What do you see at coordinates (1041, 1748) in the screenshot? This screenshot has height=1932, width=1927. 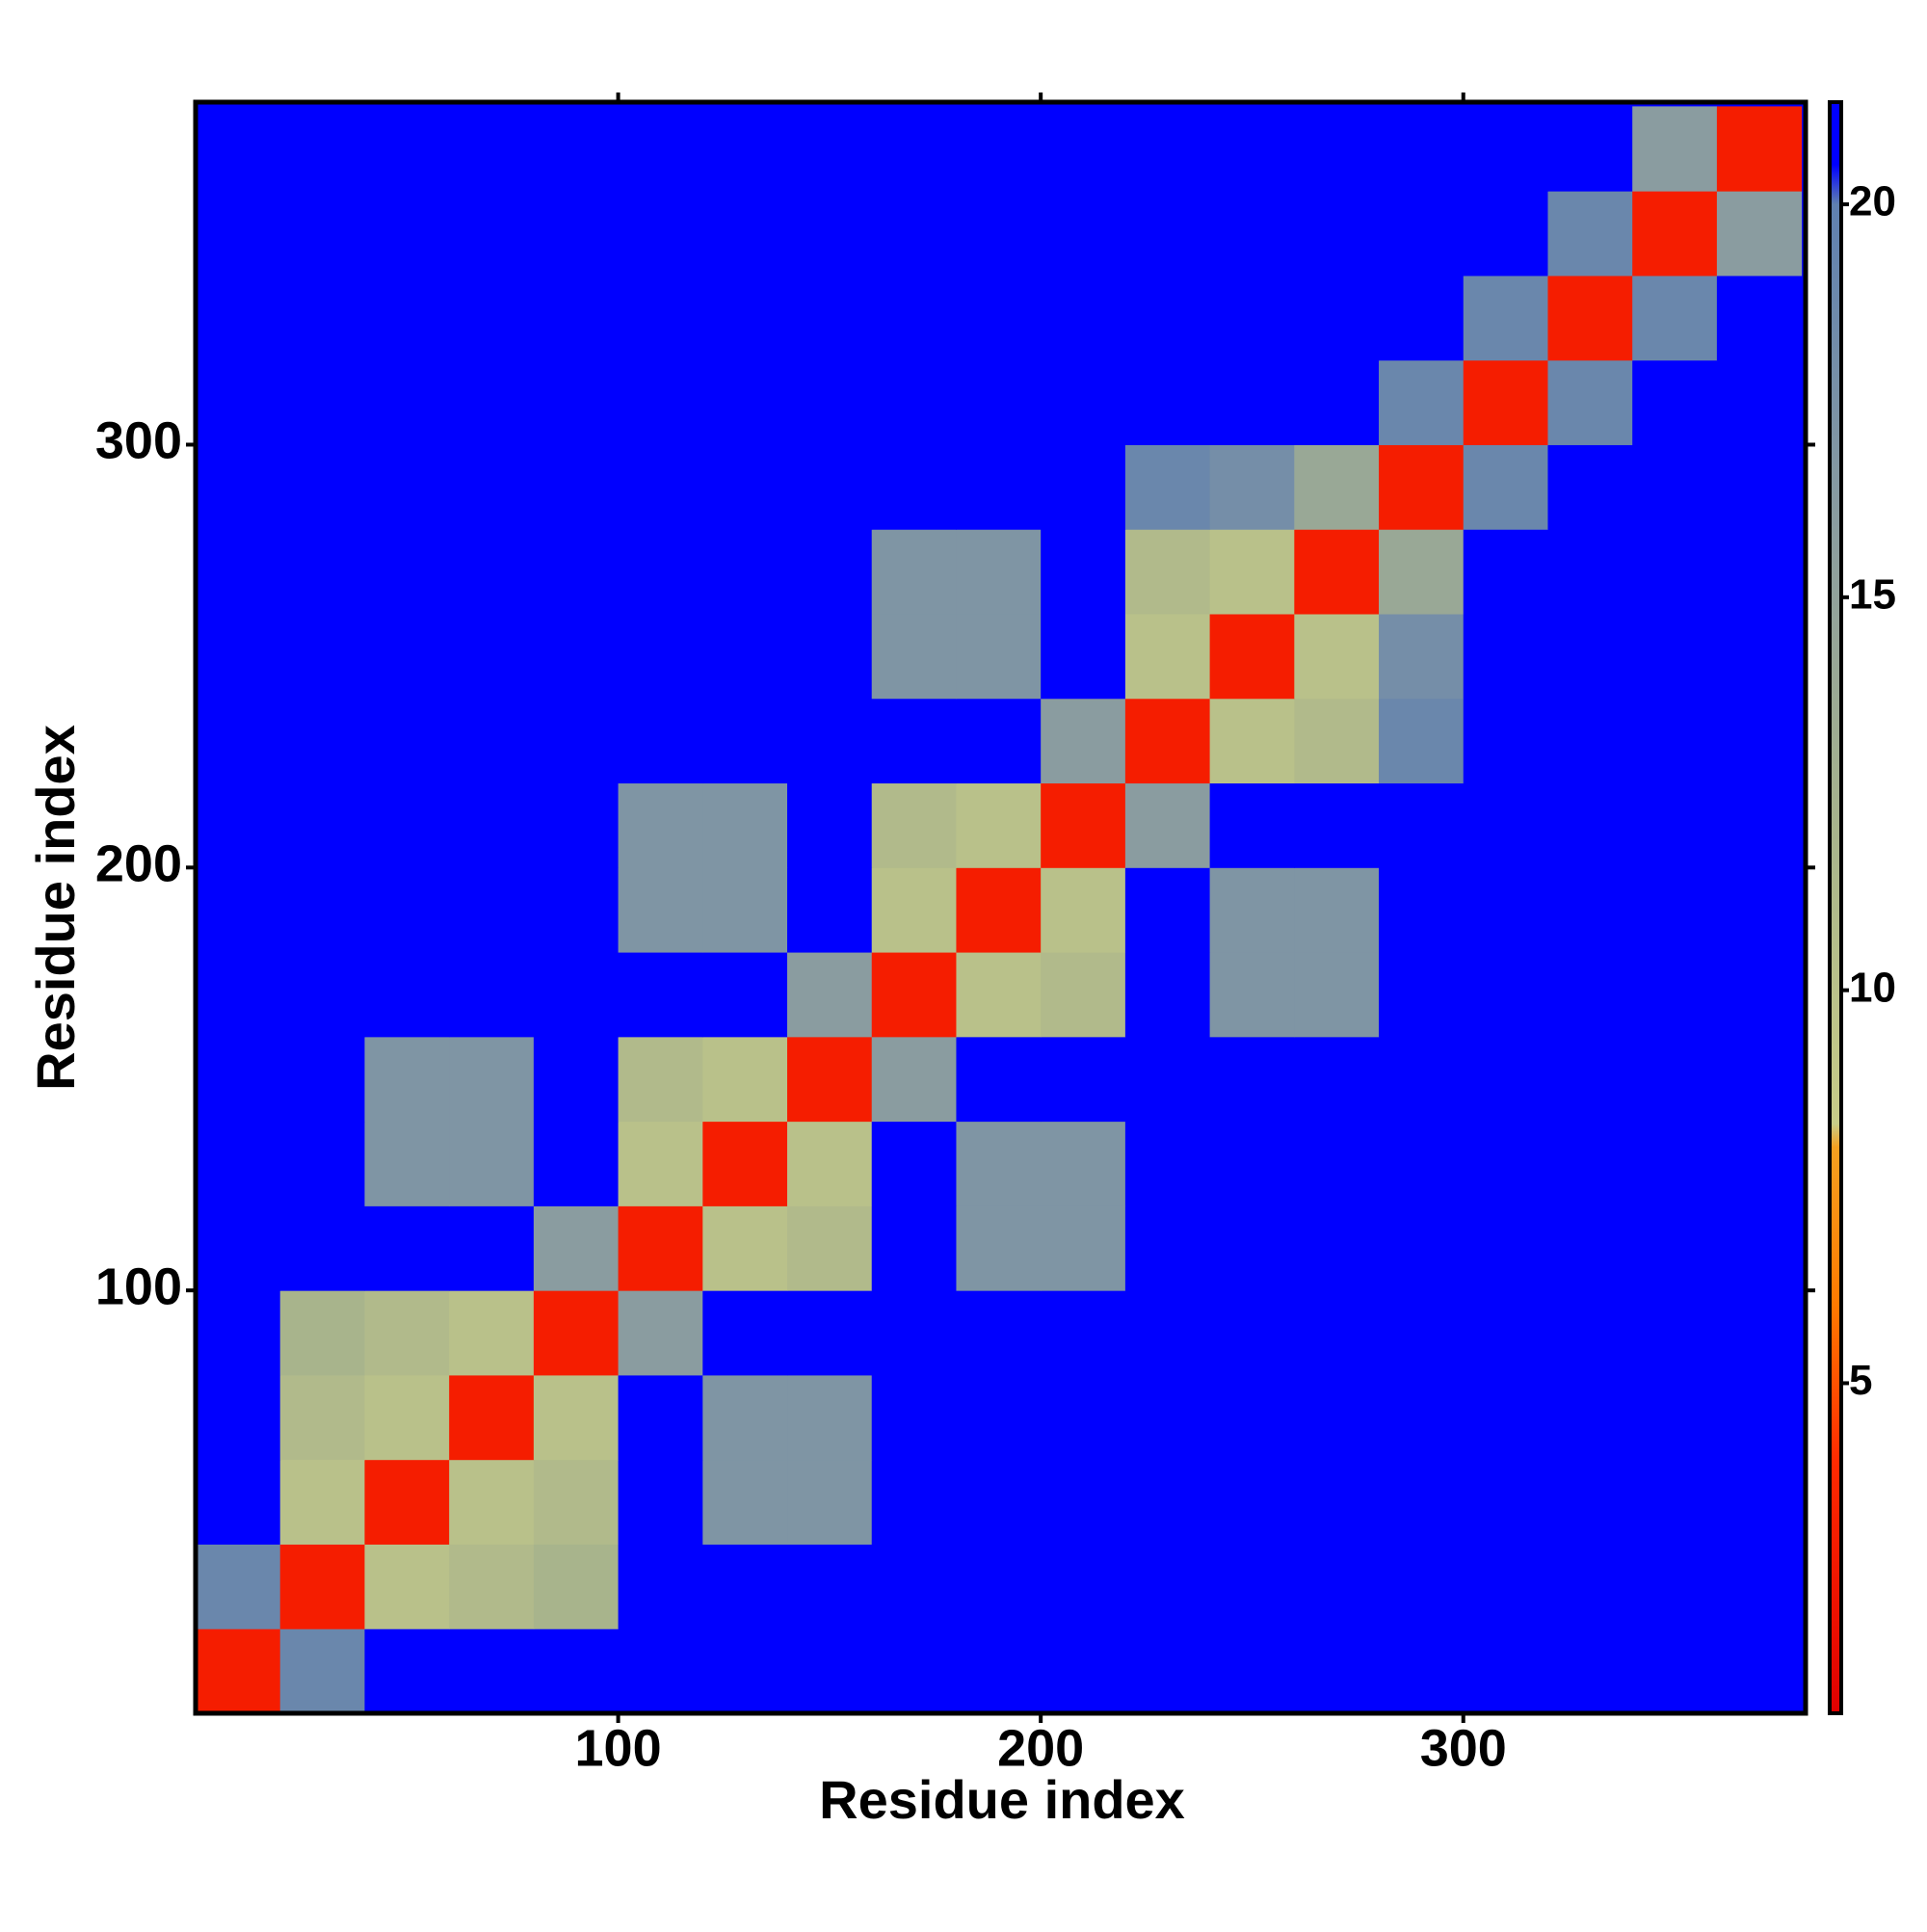 I see `x-tick-label: 200` at bounding box center [1041, 1748].